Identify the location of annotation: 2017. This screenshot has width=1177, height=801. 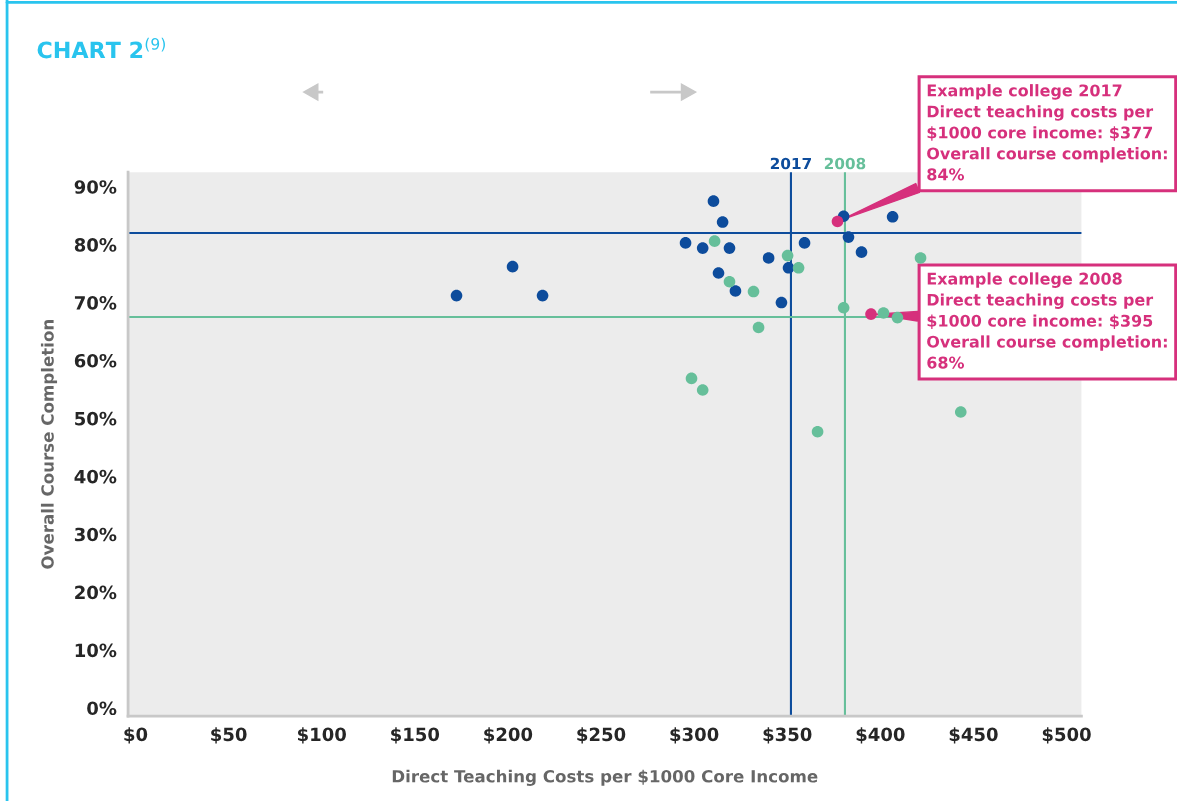
(790, 163).